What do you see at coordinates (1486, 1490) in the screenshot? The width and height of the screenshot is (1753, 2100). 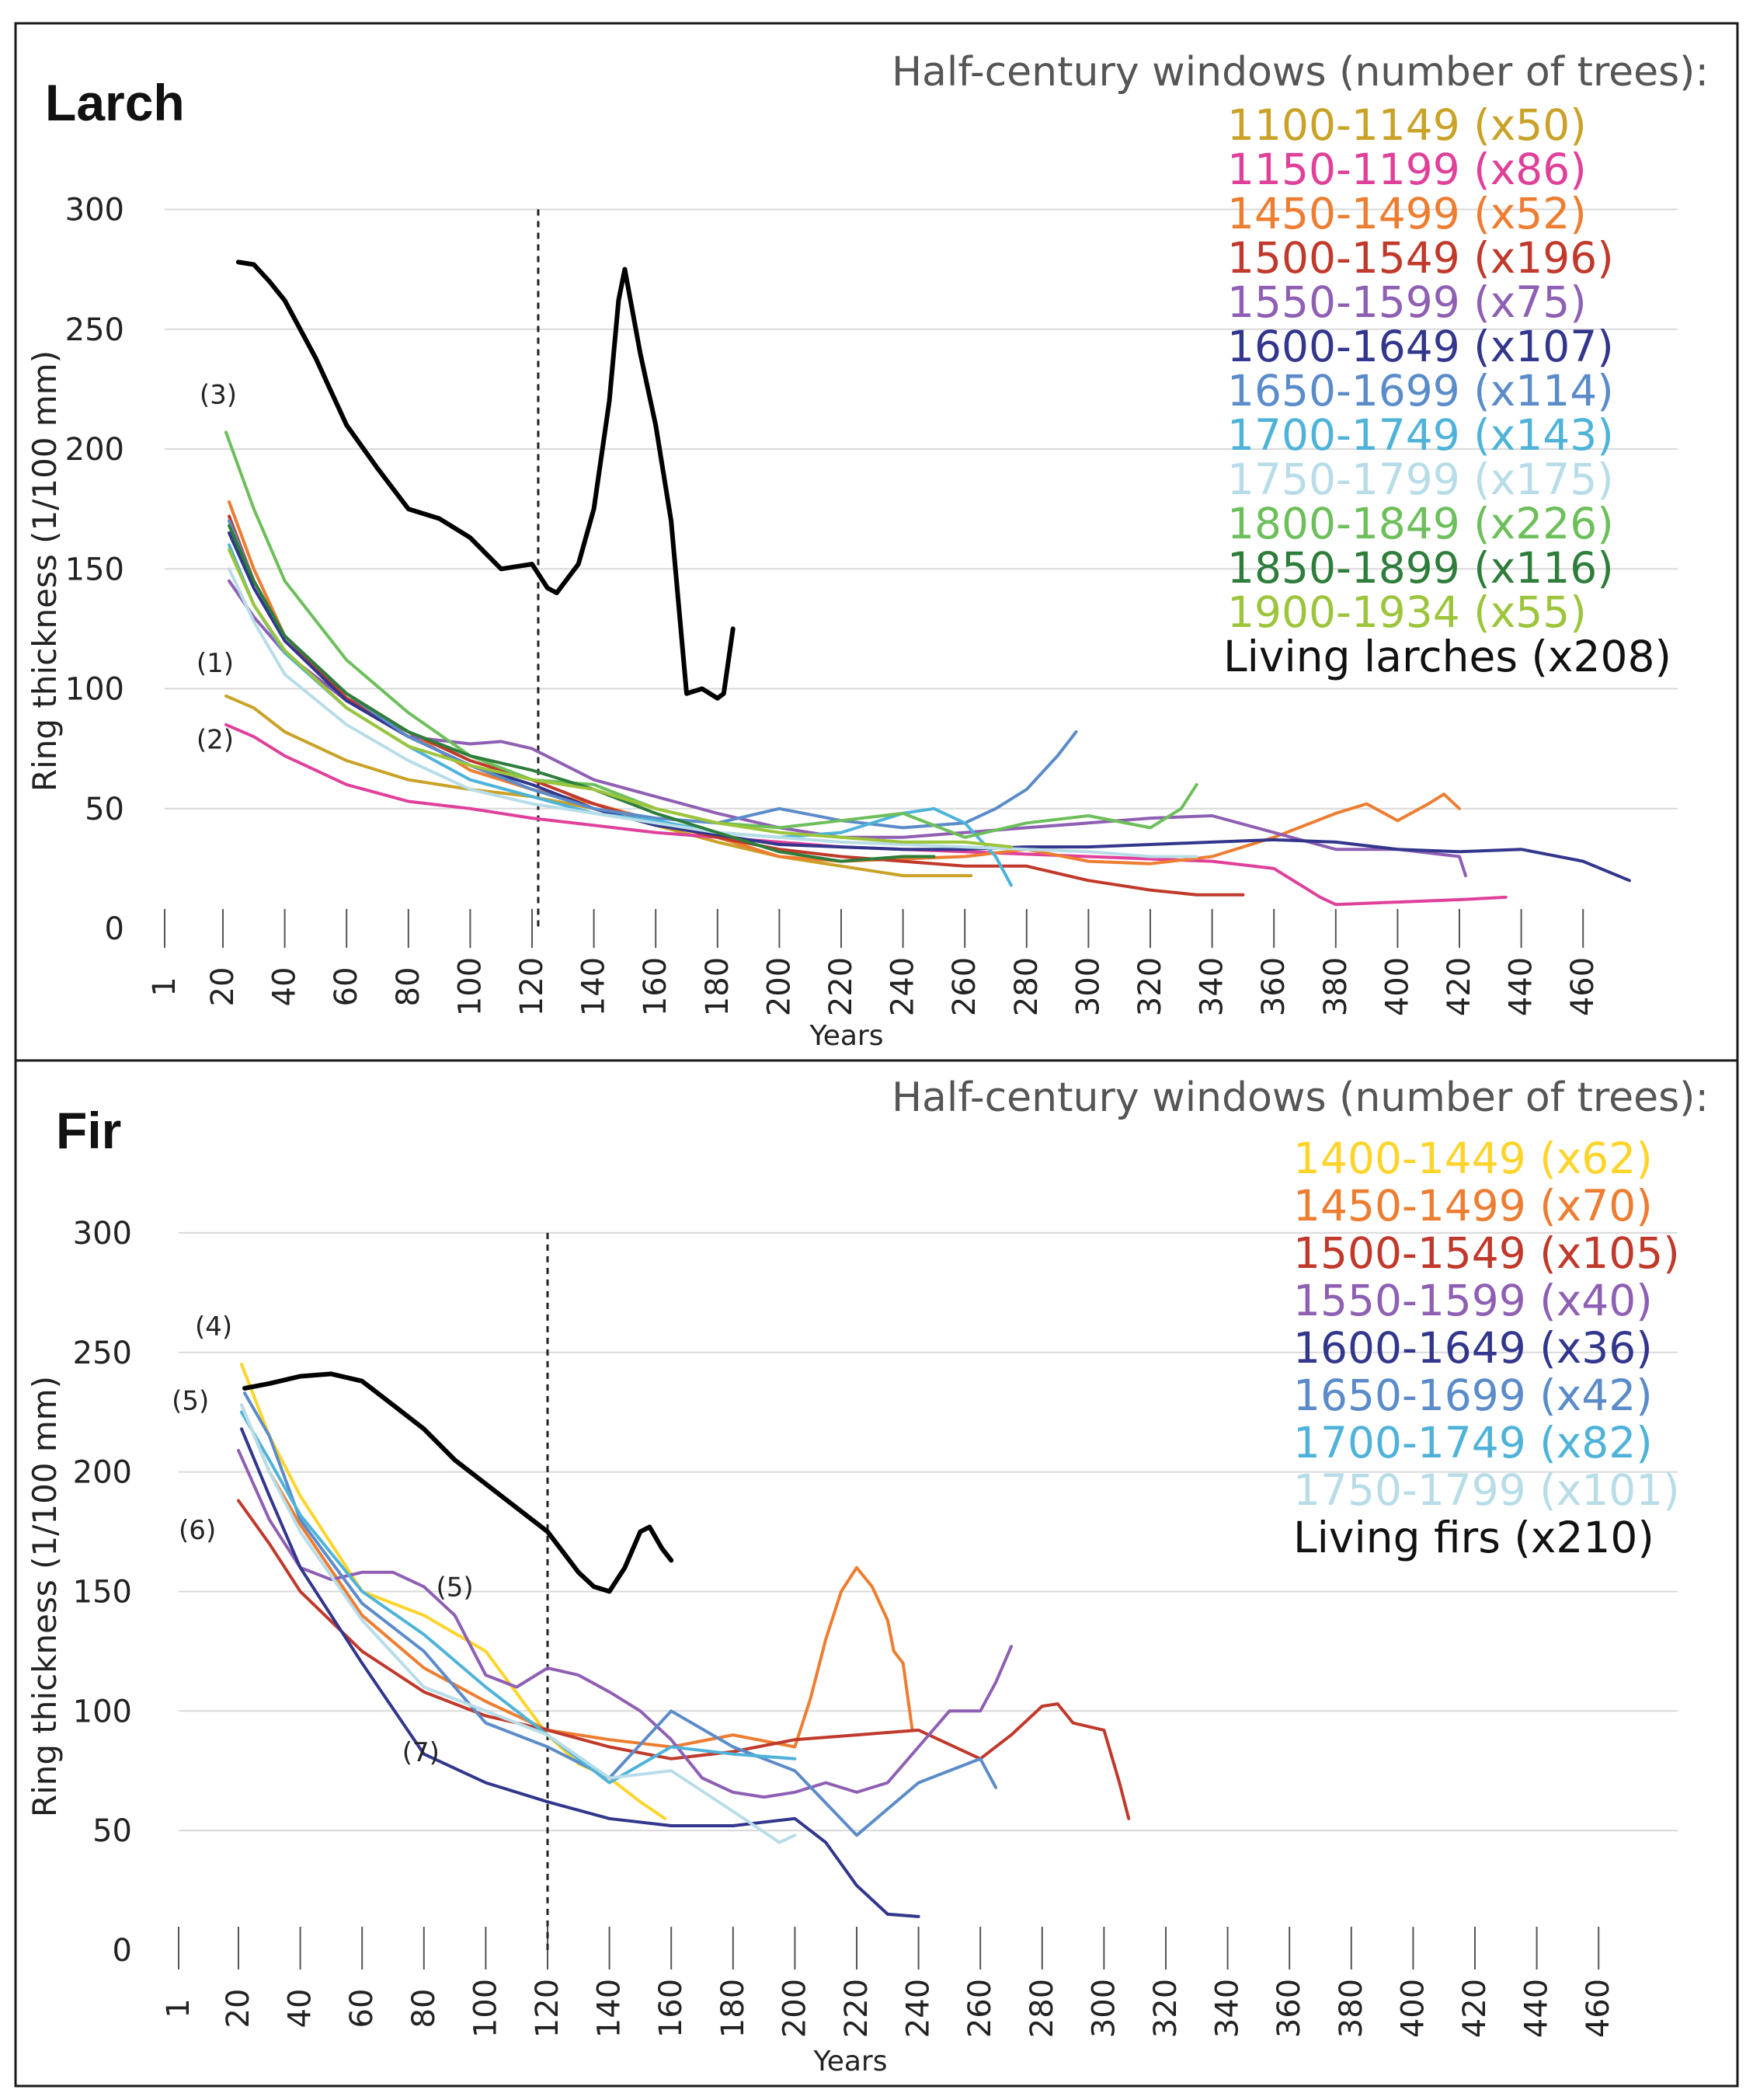 I see `legend-entry-1750-1799-x101: 1750-1799 (x101)` at bounding box center [1486, 1490].